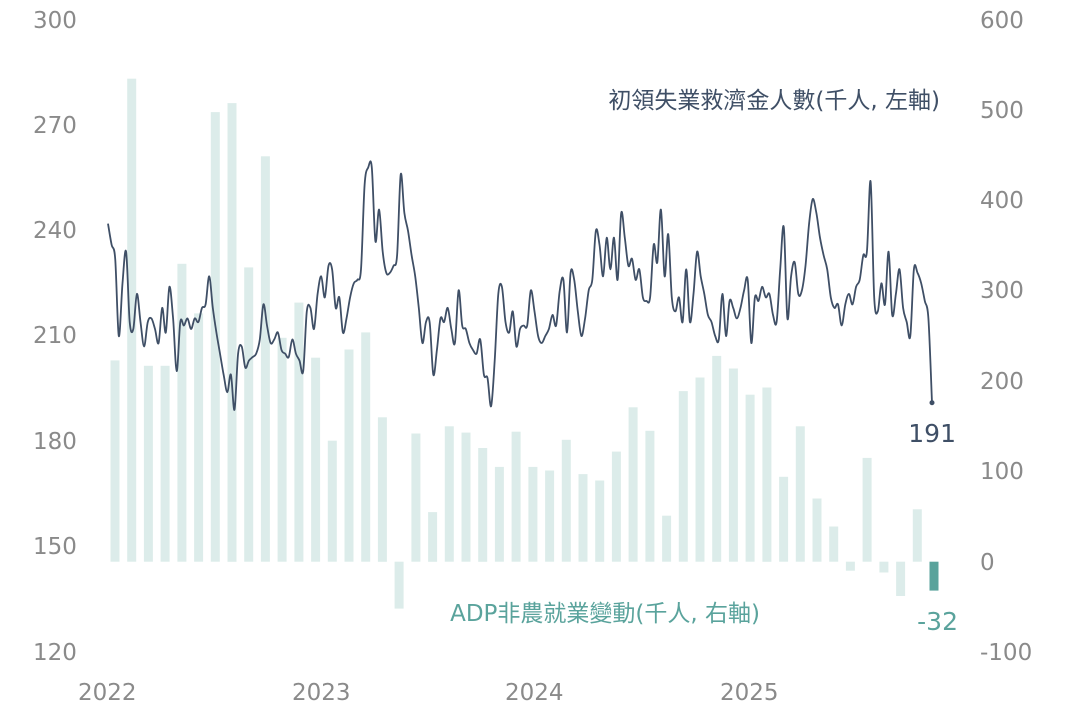 The image size is (1077, 718). Describe the element at coordinates (55, 21) in the screenshot. I see `left-tick-label: 300` at that location.